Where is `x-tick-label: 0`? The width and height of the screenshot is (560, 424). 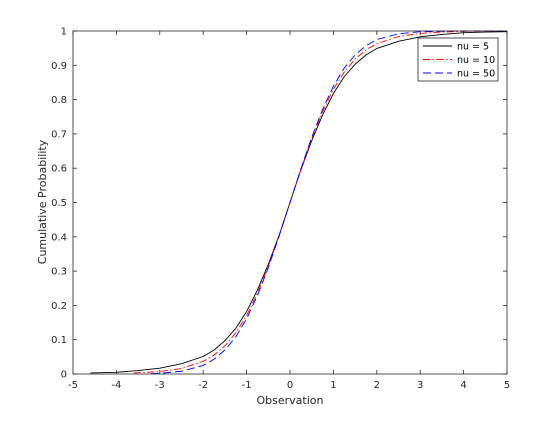
x-tick-label: 0 is located at coordinates (290, 385).